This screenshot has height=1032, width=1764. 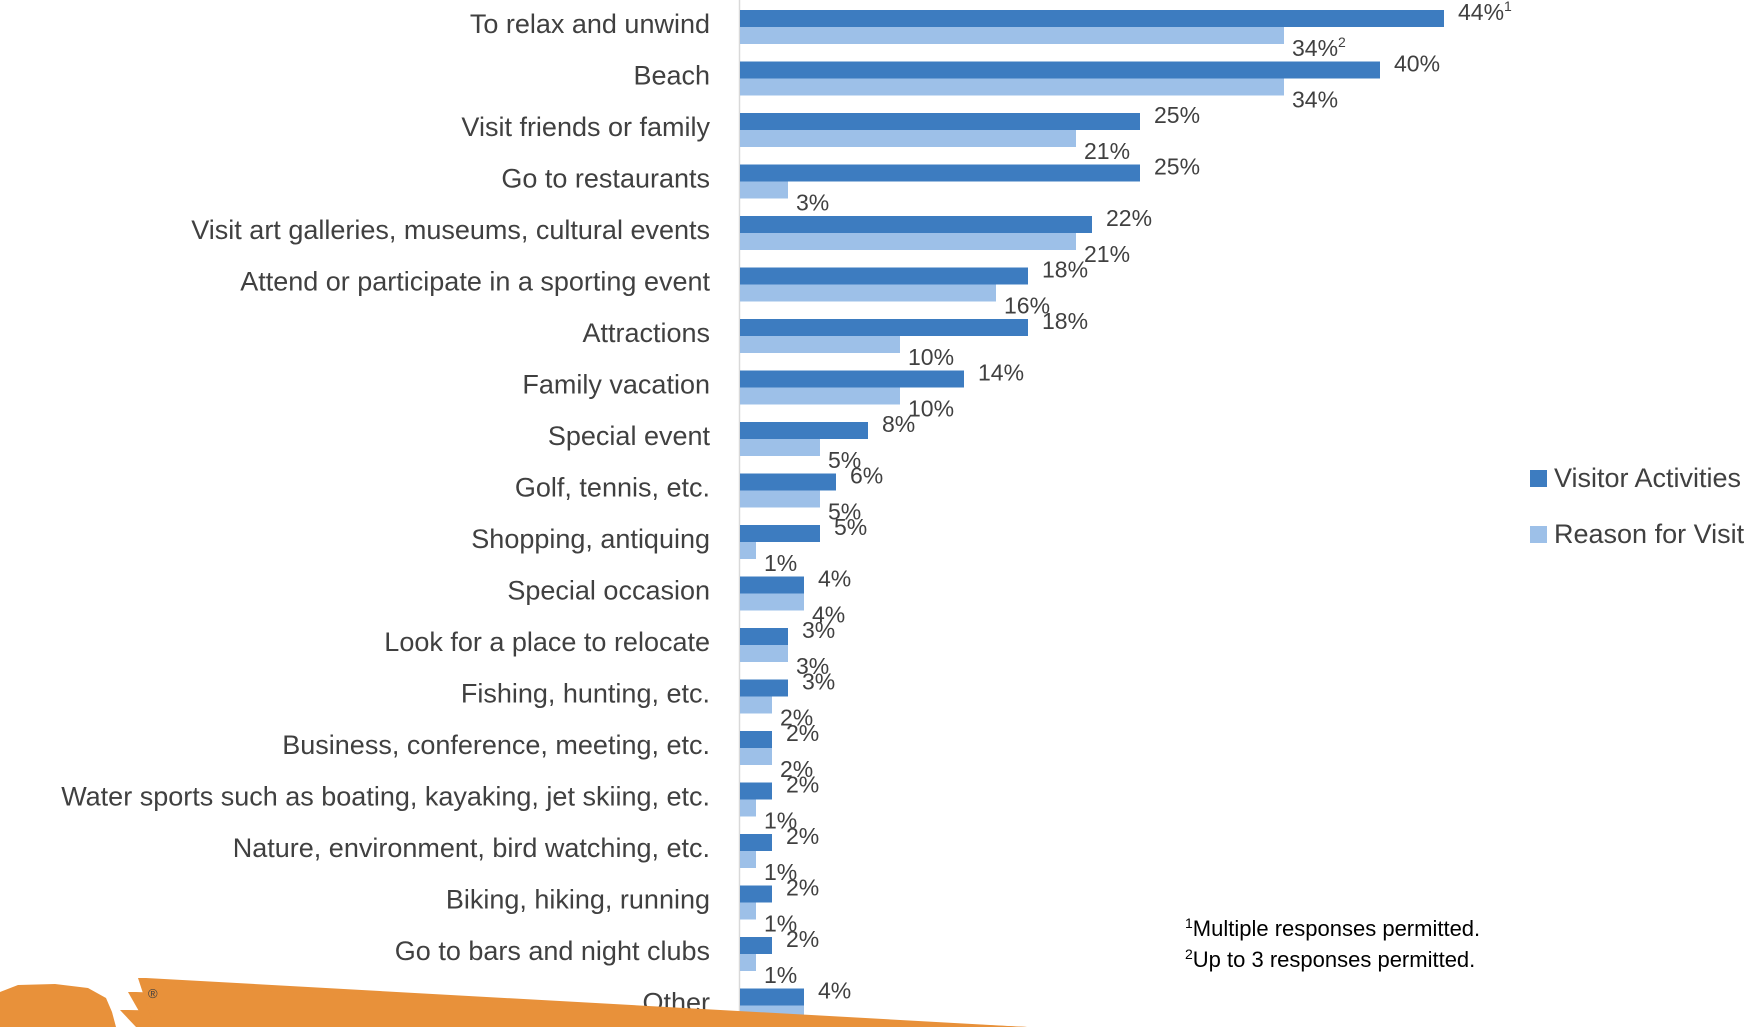 I want to click on category-label: Family vacation, so click(x=616, y=385).